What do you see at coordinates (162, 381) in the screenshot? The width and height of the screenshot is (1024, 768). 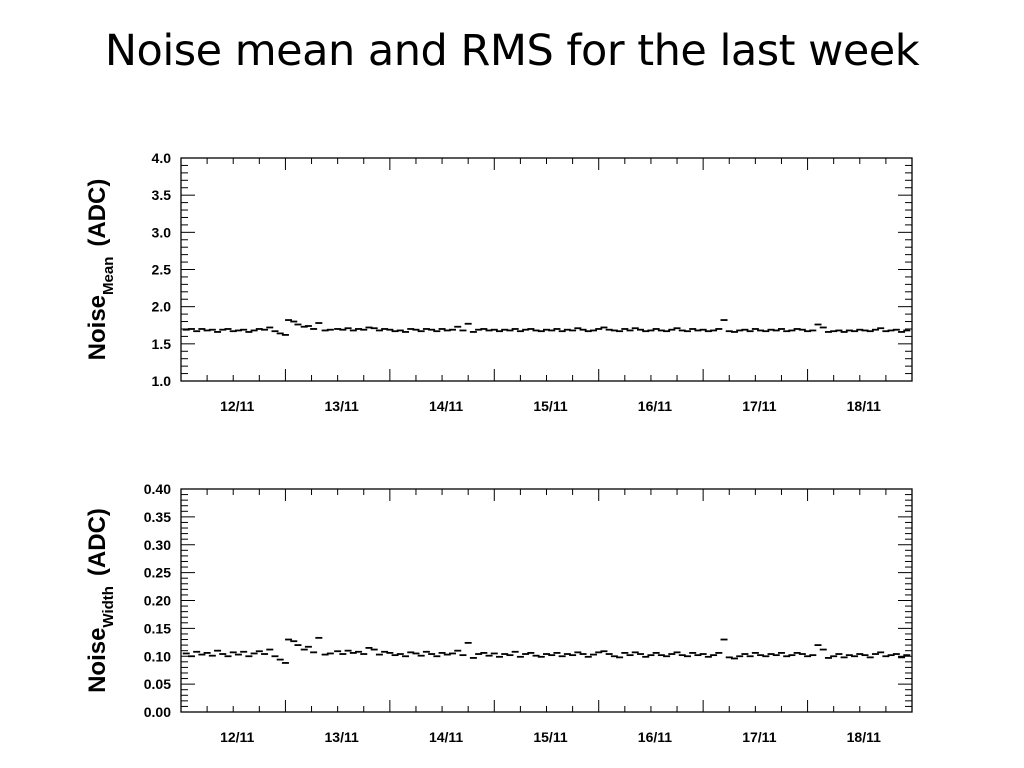 I see `y-tick-label: 1.0` at bounding box center [162, 381].